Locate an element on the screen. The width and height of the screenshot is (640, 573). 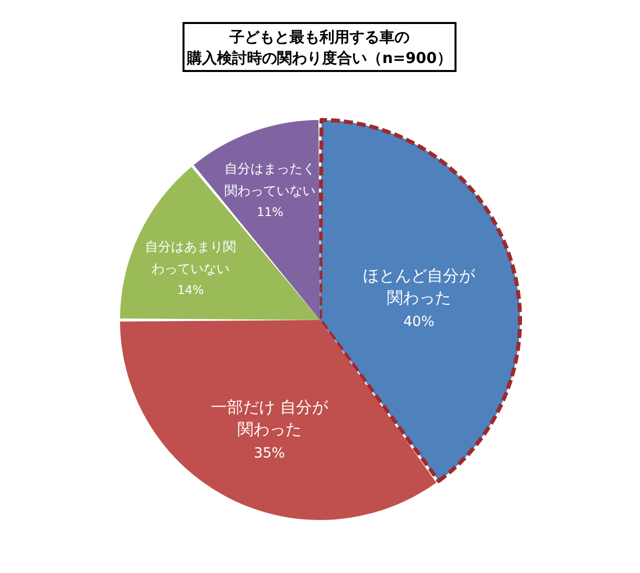
data-label: 14% is located at coordinates (190, 290).